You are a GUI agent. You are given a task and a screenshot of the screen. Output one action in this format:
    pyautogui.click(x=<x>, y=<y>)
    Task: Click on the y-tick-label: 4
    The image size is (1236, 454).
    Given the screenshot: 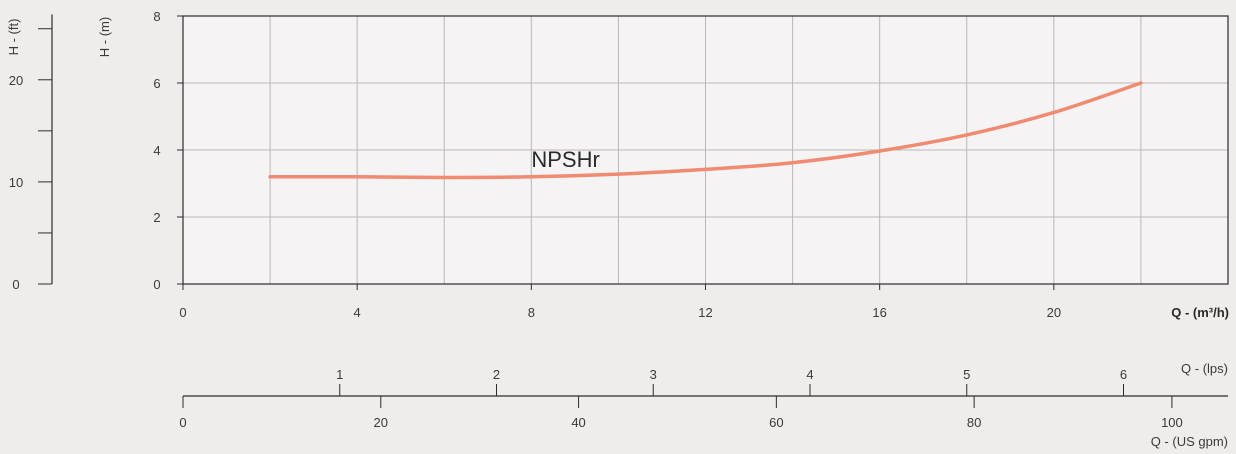 What is the action you would take?
    pyautogui.click(x=156, y=150)
    